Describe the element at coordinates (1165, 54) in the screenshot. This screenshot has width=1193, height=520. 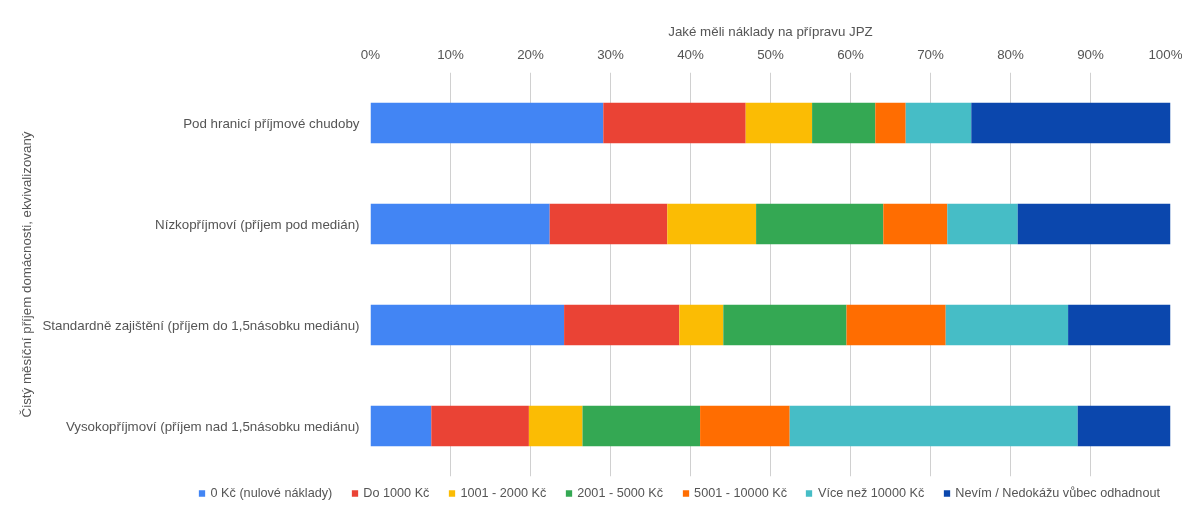
I see `x-tick-label: 100%` at that location.